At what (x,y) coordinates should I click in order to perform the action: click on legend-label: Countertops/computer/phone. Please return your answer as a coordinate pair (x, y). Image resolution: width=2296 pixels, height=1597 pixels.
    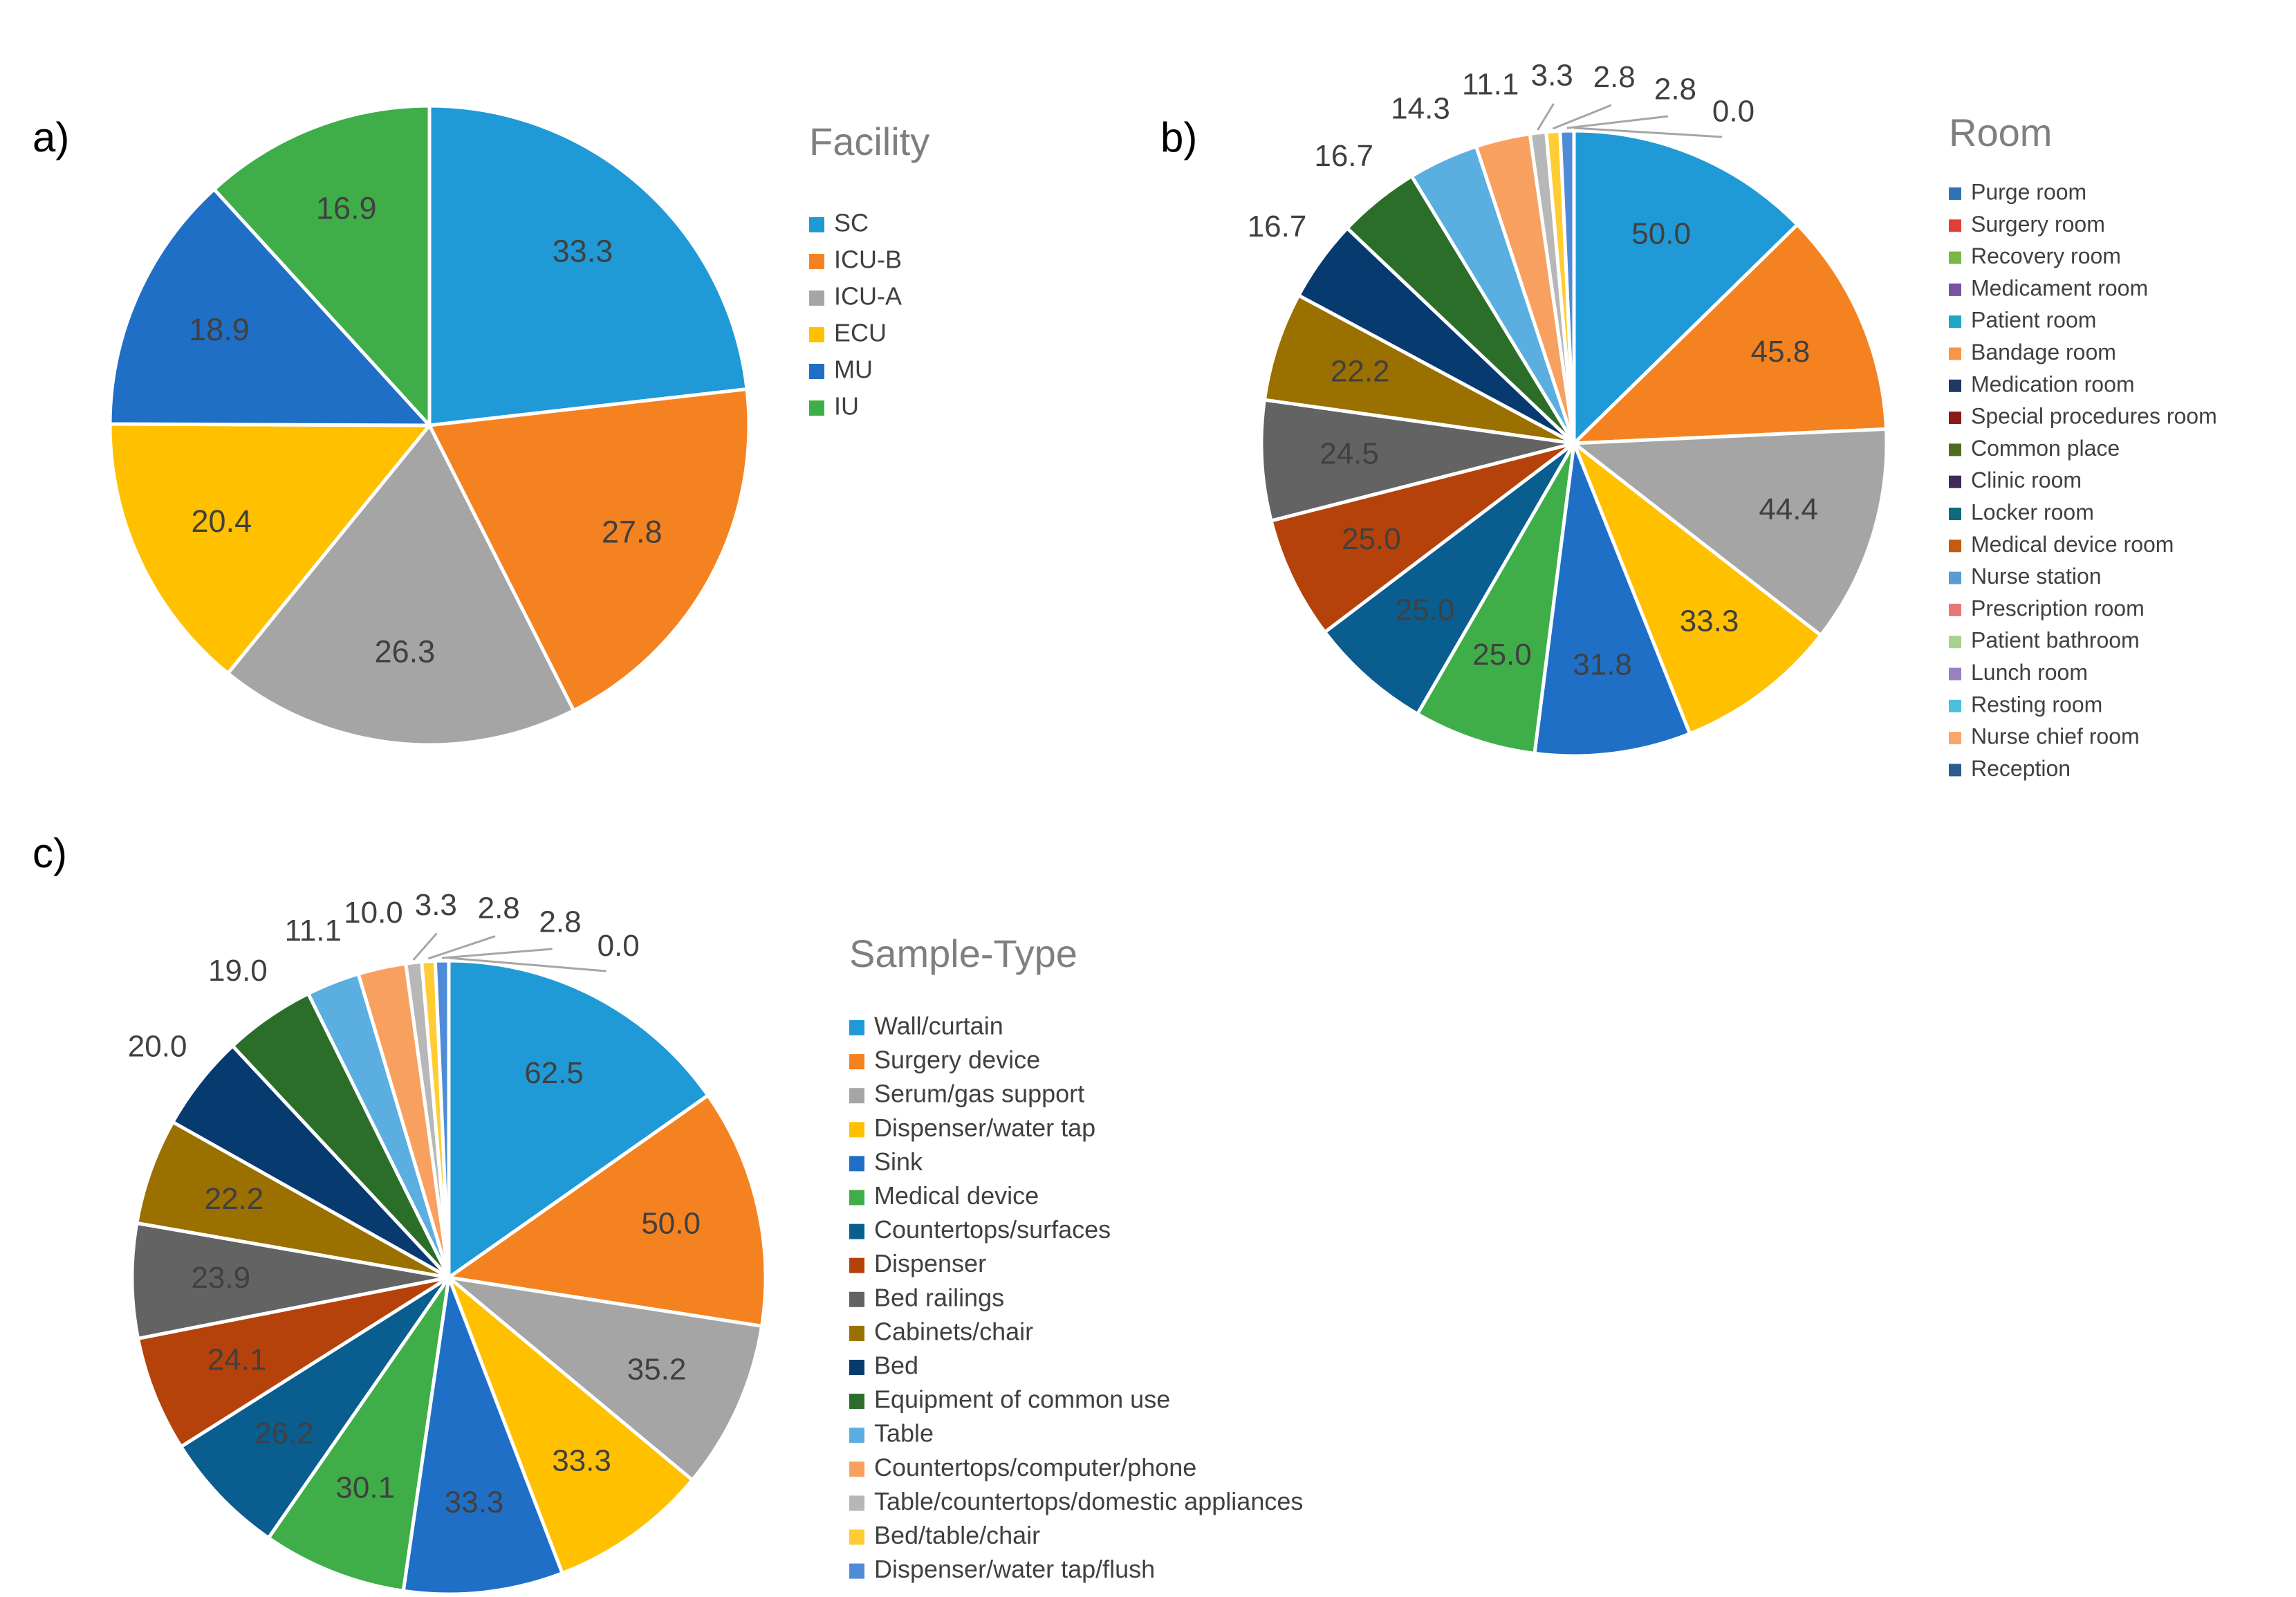
    Looking at the image, I should click on (1035, 1467).